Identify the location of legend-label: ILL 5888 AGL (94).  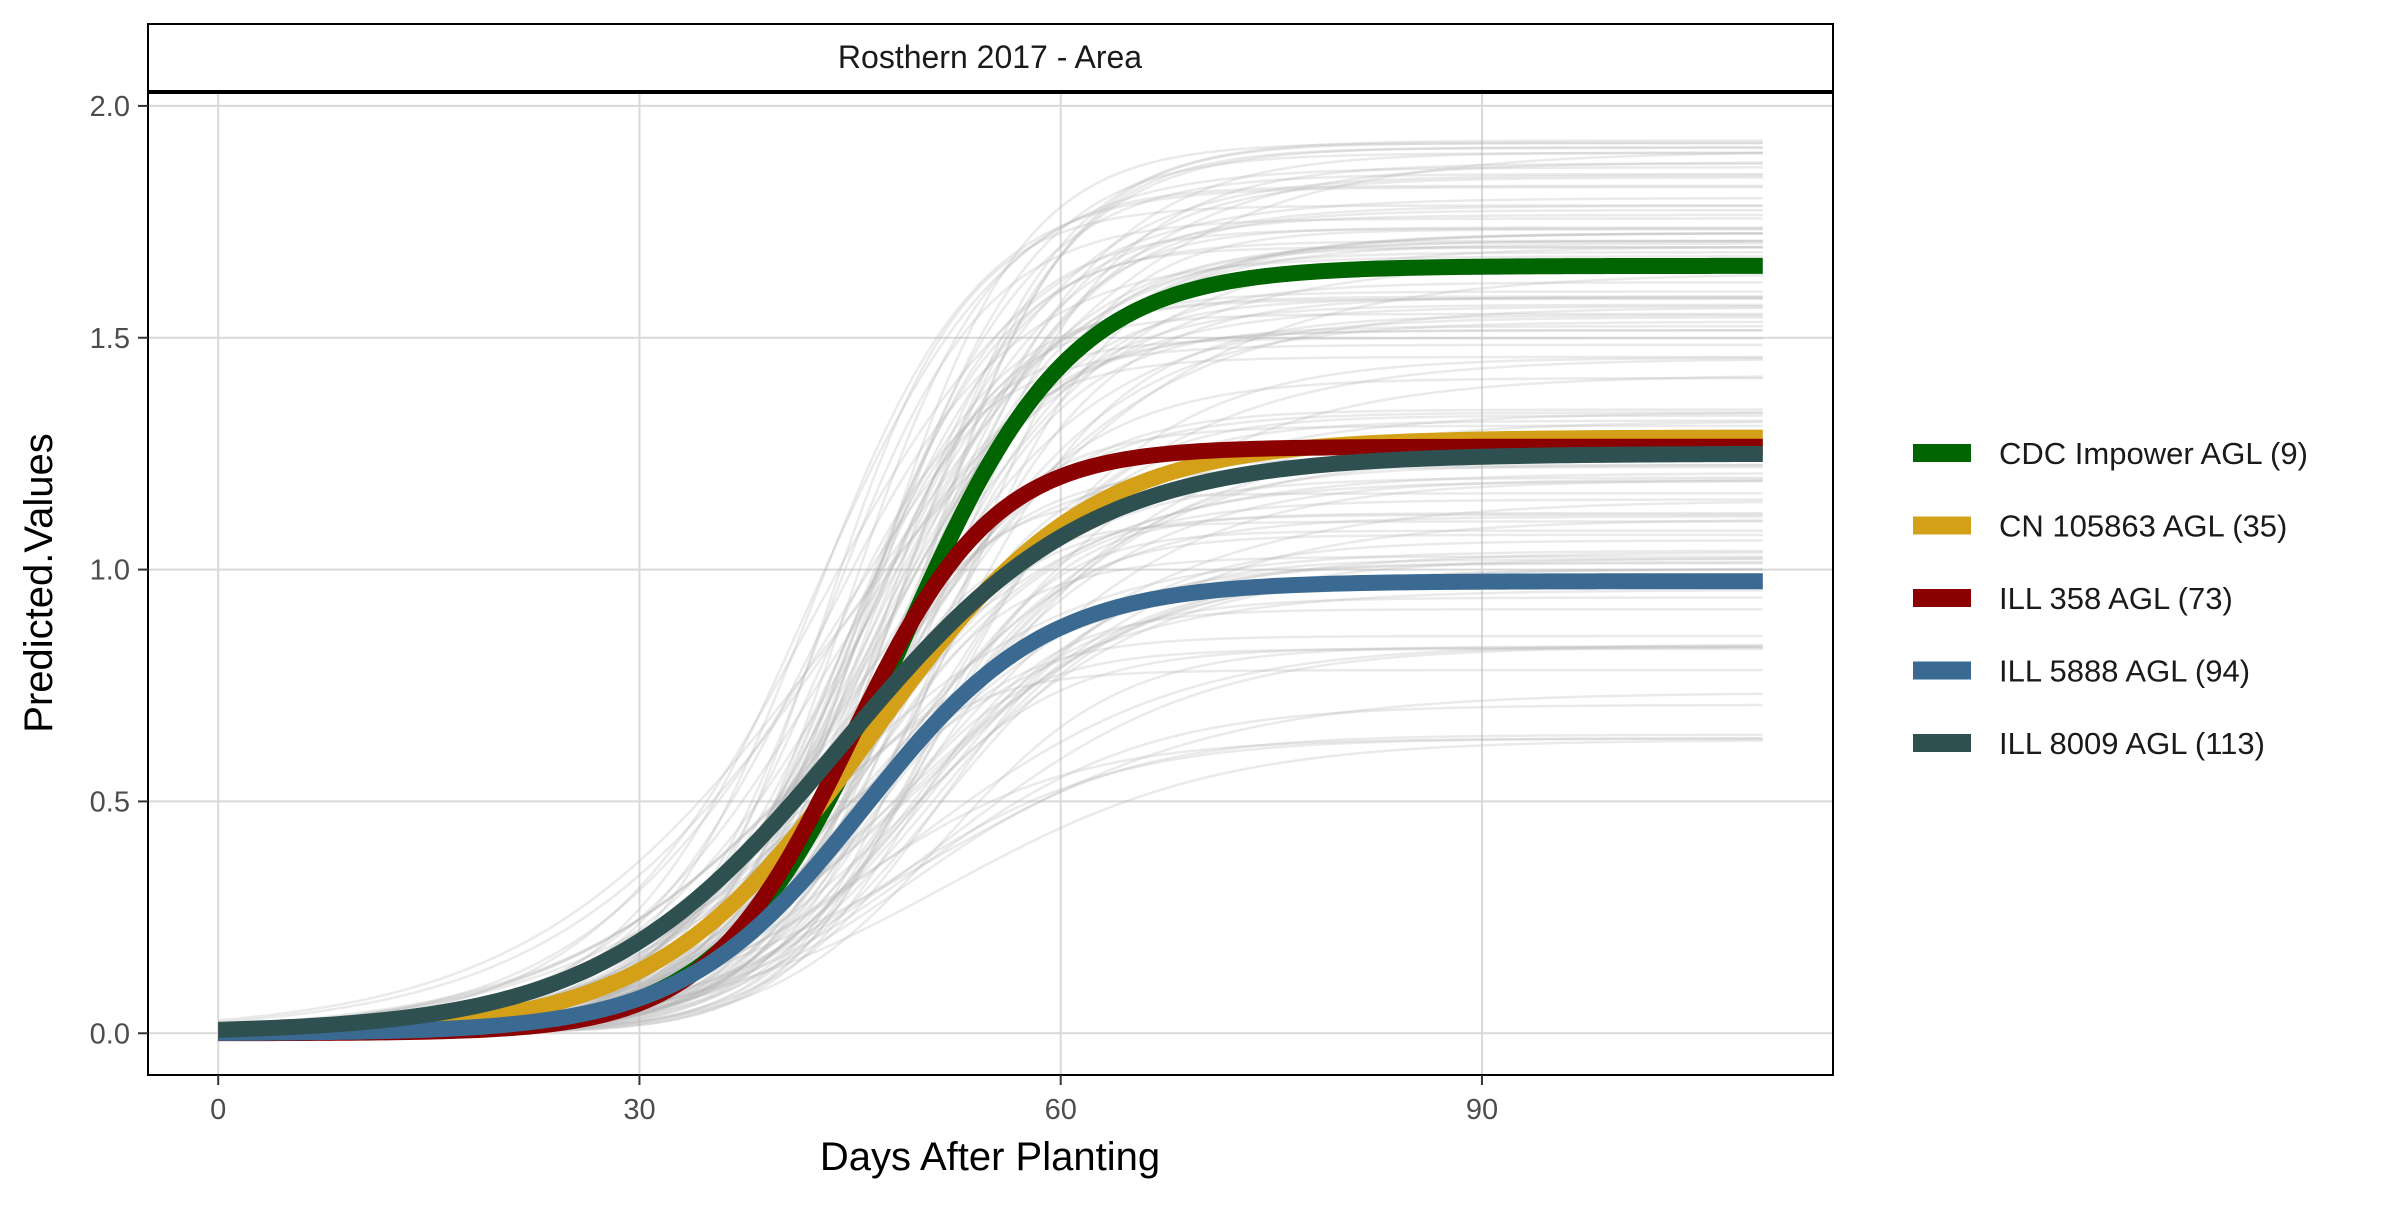
(2124, 671).